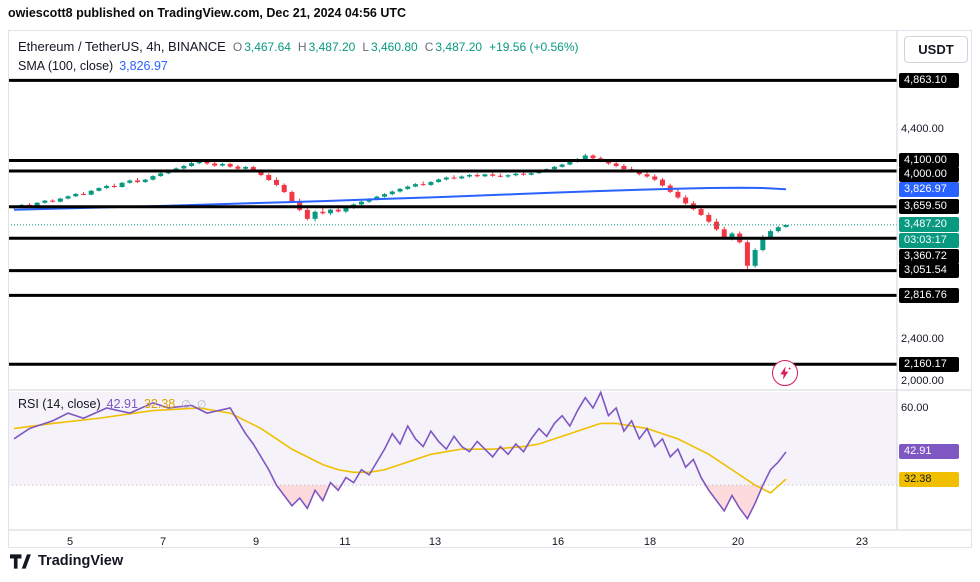 Image resolution: width=980 pixels, height=582 pixels. What do you see at coordinates (122, 404) in the screenshot?
I see `rsi-indicator-value: 42.91` at bounding box center [122, 404].